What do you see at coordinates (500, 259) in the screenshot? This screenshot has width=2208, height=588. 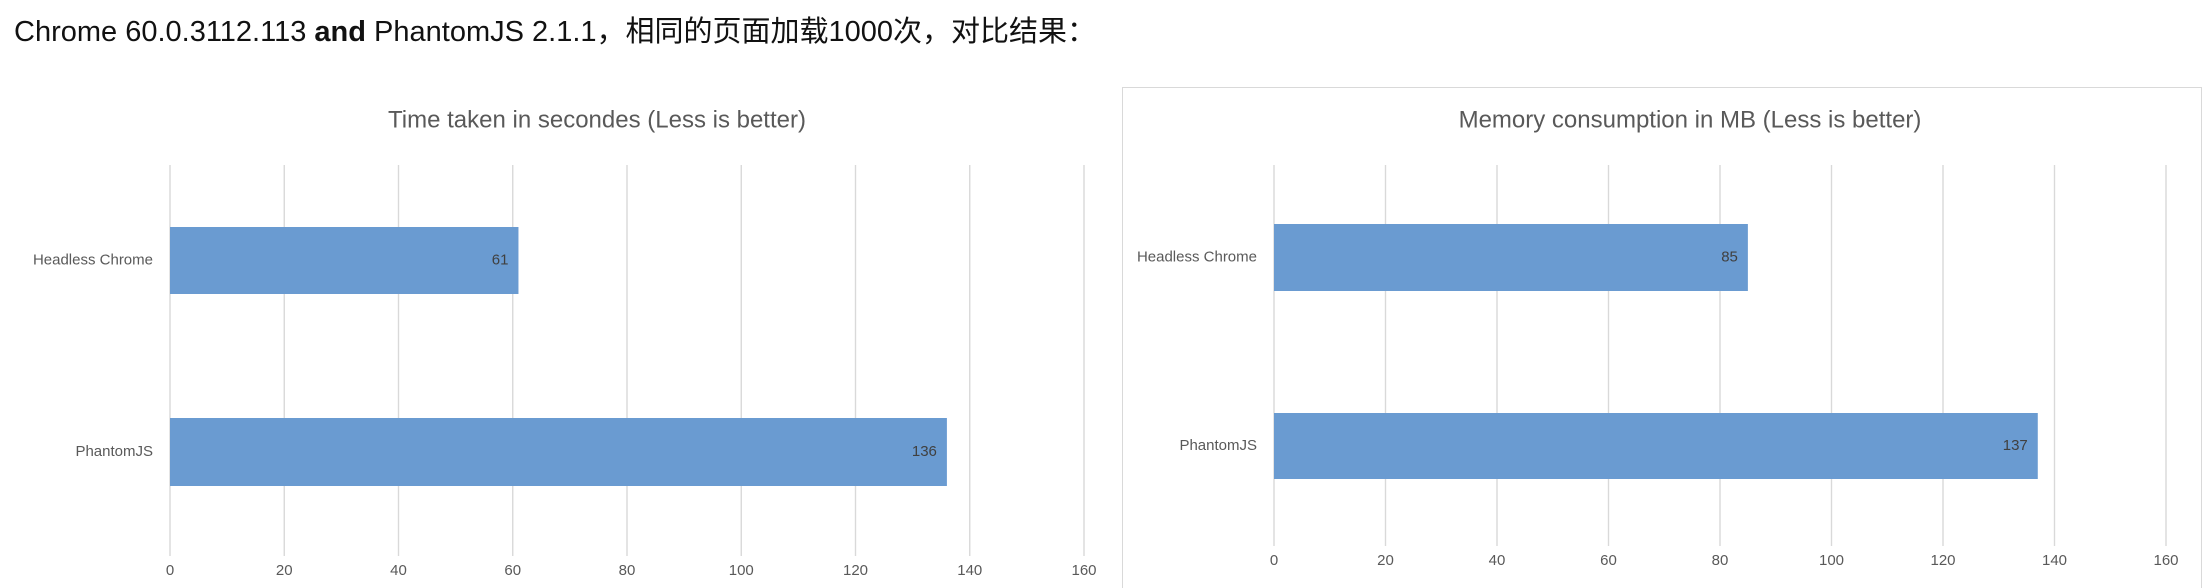 I see `value-label: 61` at bounding box center [500, 259].